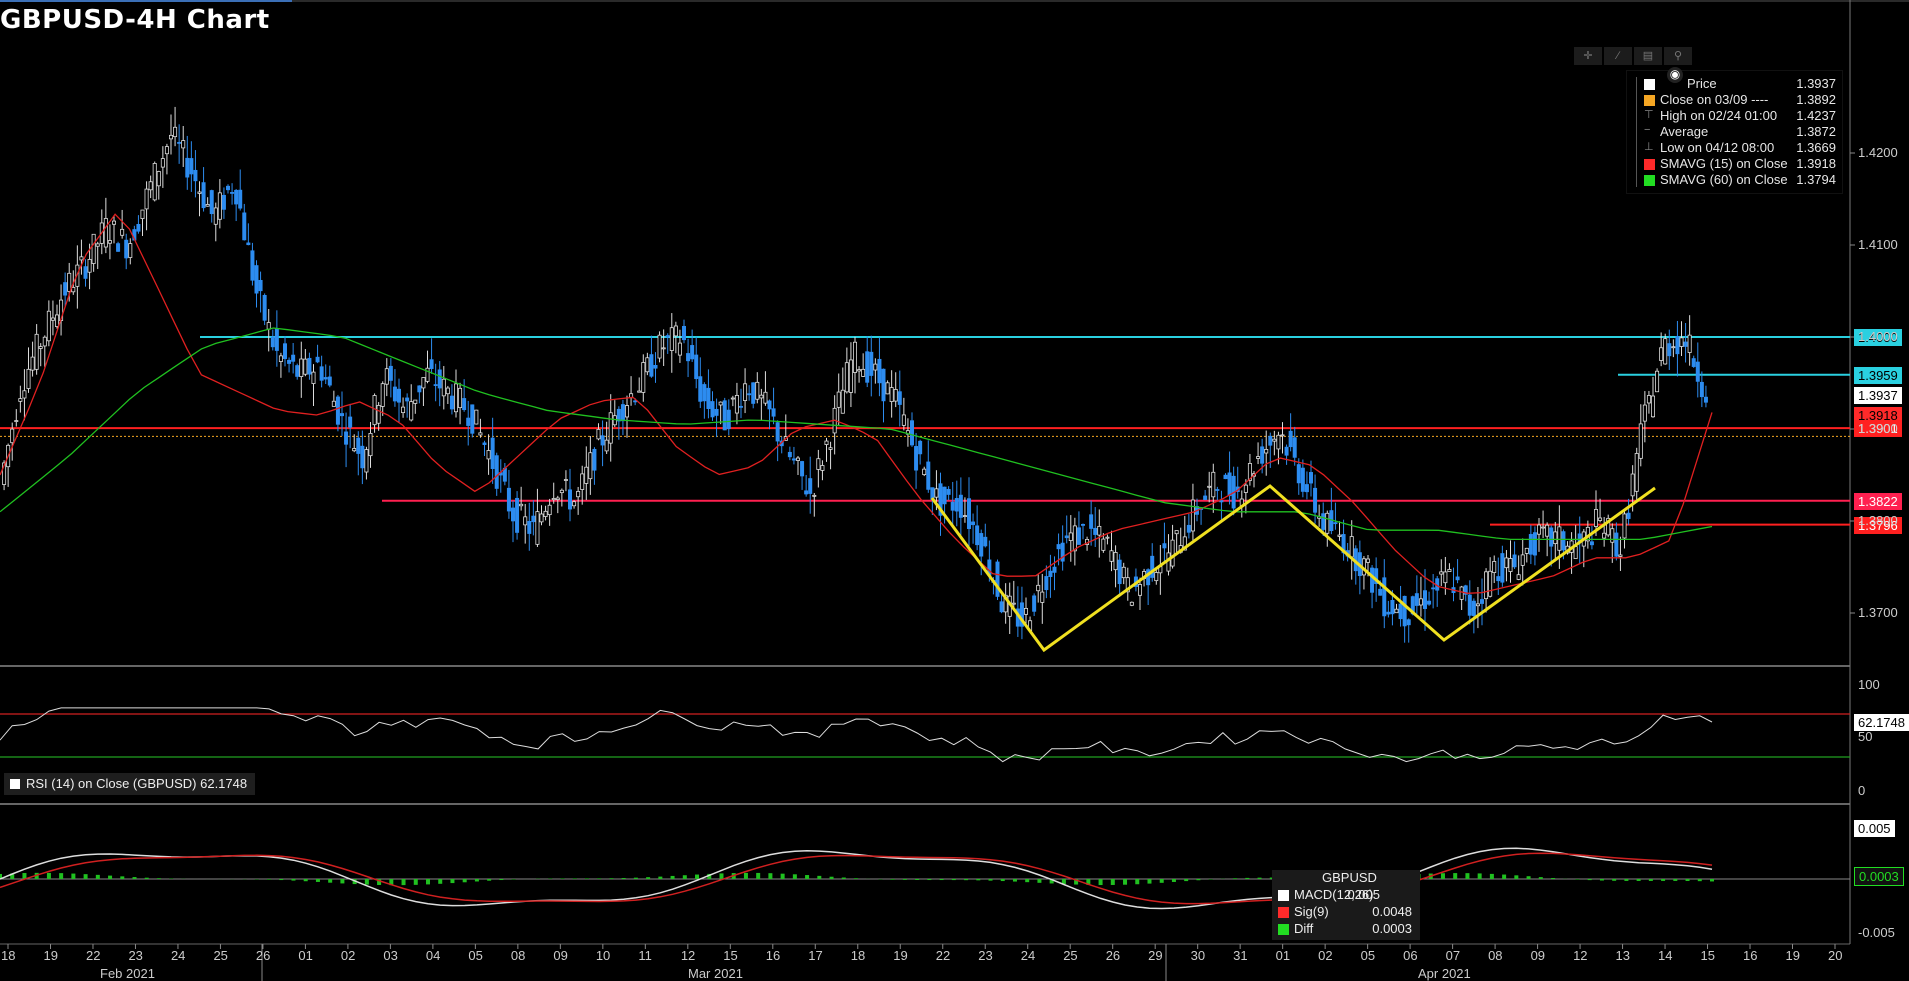 The width and height of the screenshot is (1909, 981). Describe the element at coordinates (1734, 164) in the screenshot. I see `legend-row-sma15: SMAVG (15) on Close 1.3918` at that location.